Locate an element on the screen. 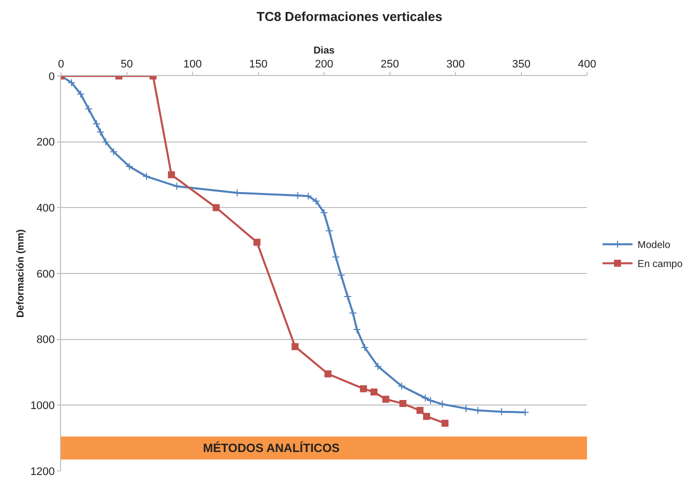 The height and width of the screenshot is (481, 699). x-tick-label: 50 is located at coordinates (126, 64).